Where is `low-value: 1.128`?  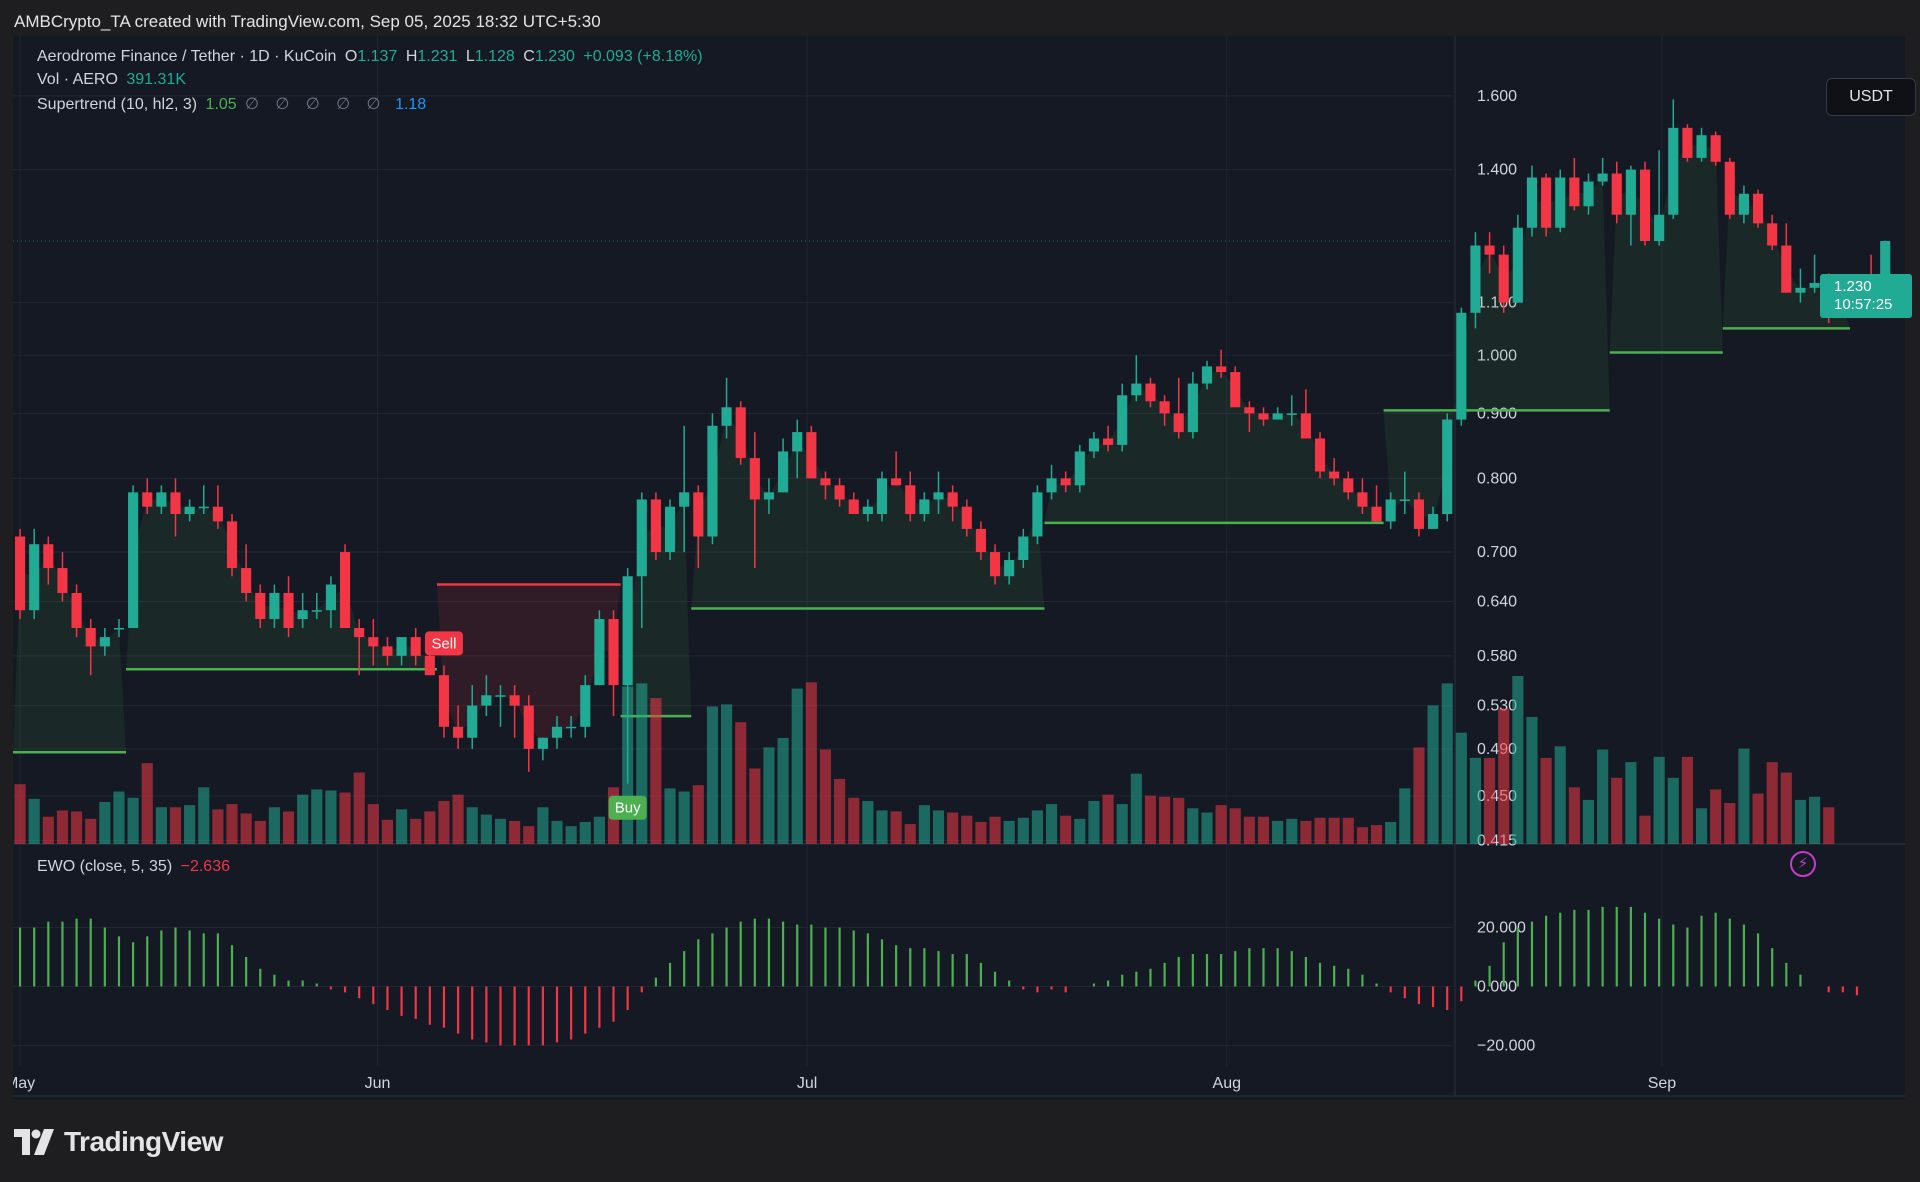
low-value: 1.128 is located at coordinates (494, 56).